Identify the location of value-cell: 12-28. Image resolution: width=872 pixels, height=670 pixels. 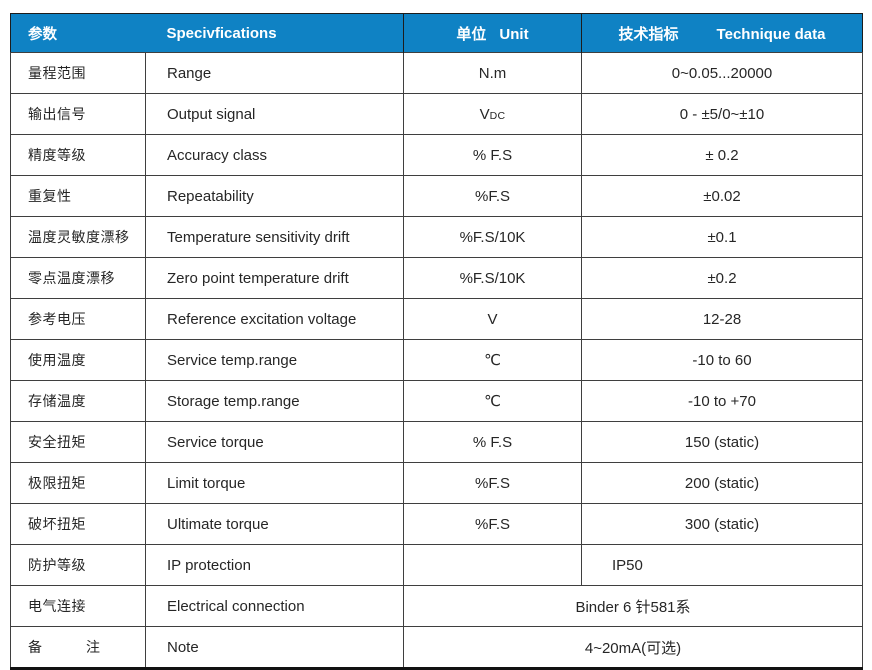
(722, 319).